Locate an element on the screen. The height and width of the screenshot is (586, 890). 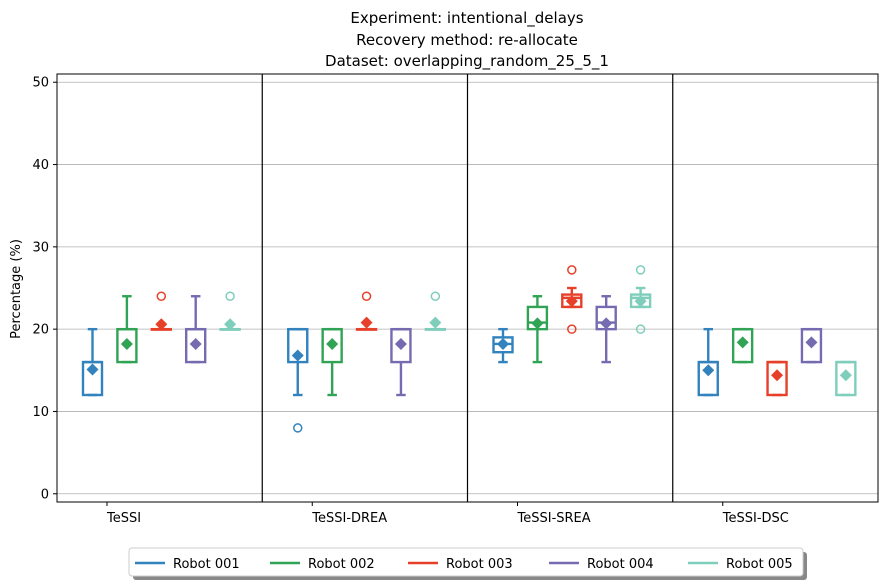
y-tick-label-40: 40 is located at coordinates (40, 165).